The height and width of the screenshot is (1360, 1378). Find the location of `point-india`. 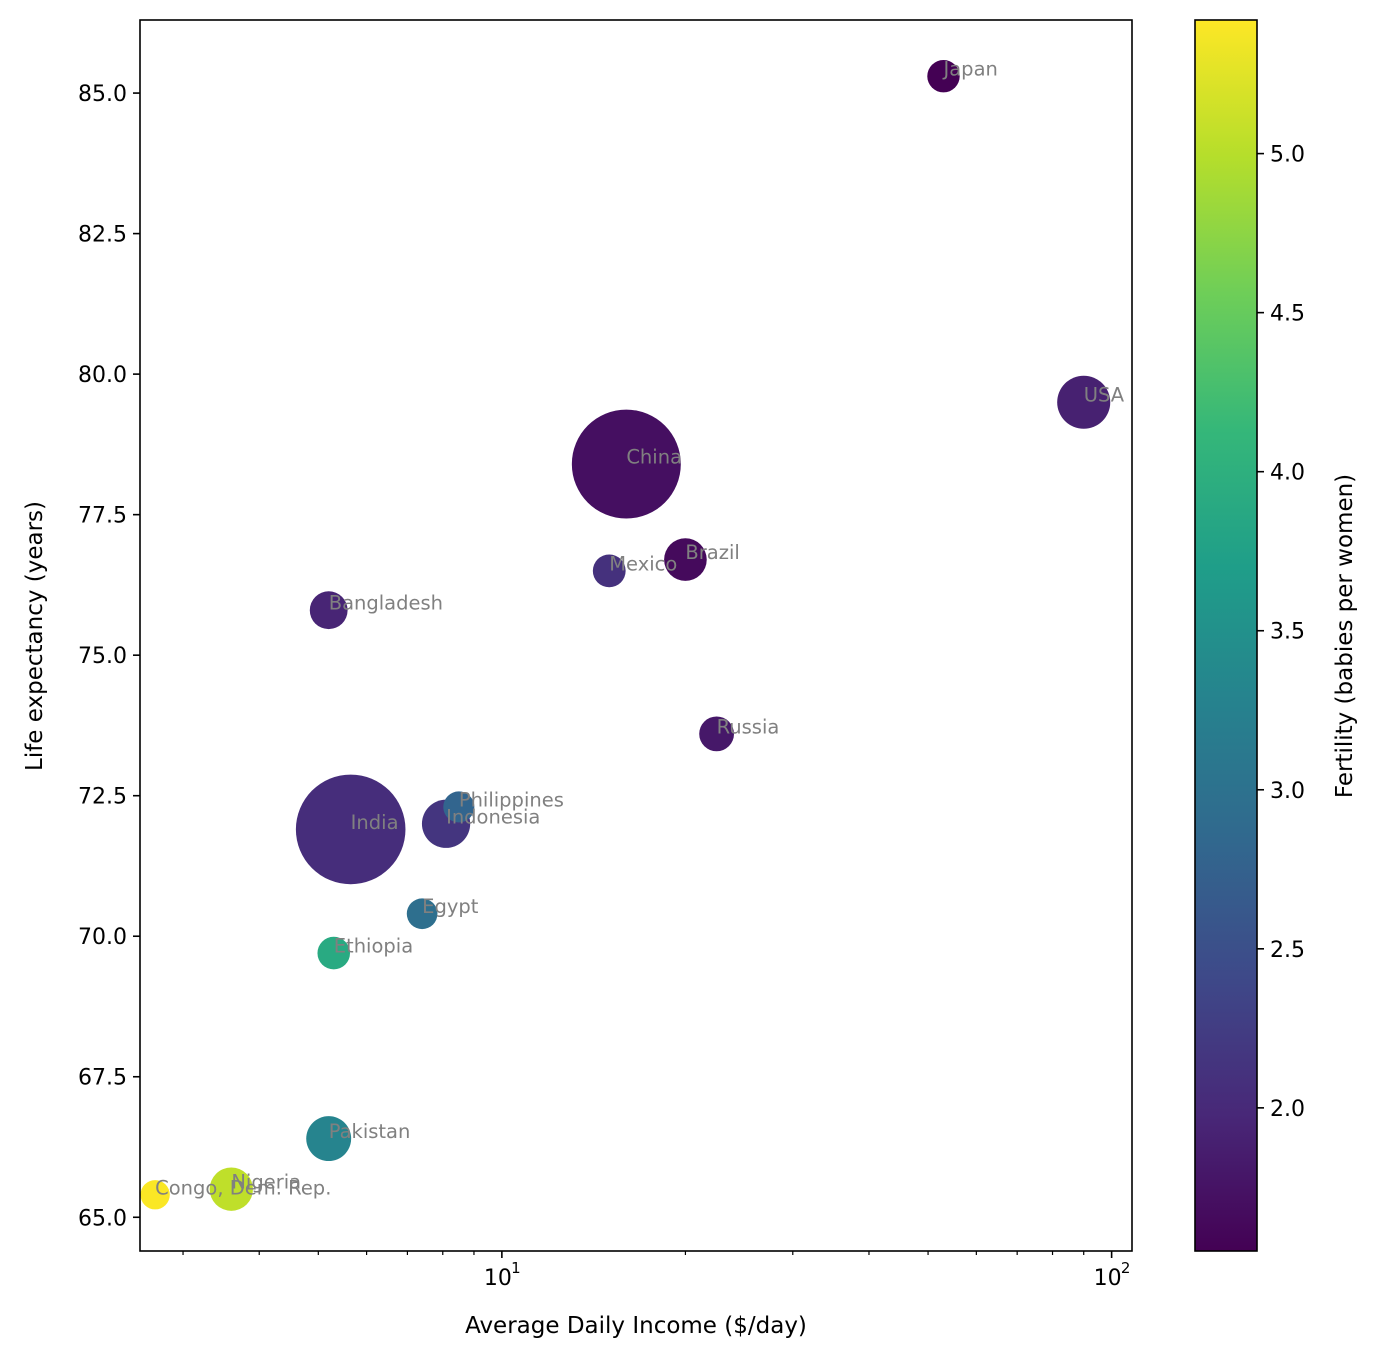

point-india is located at coordinates (350, 829).